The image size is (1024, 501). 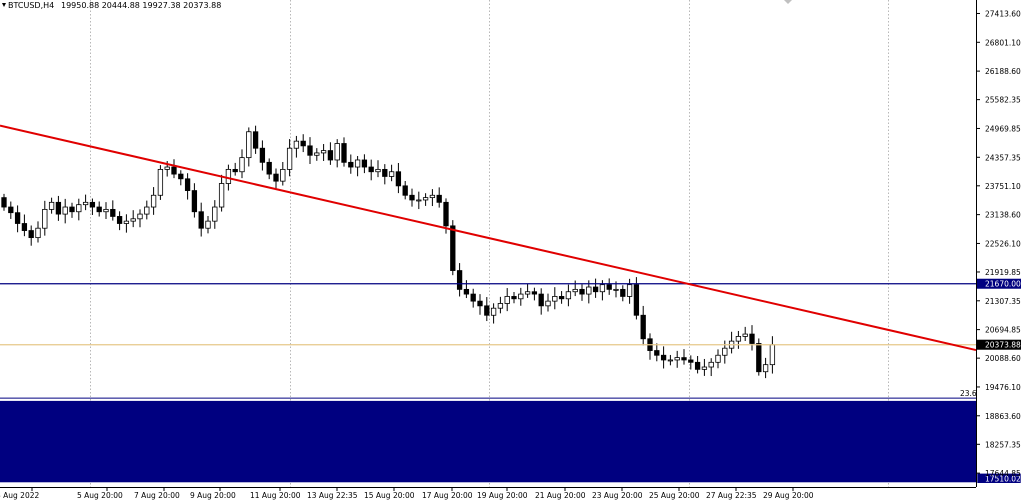 I want to click on time-tick-label: 29 Aug 20:00, so click(x=788, y=495).